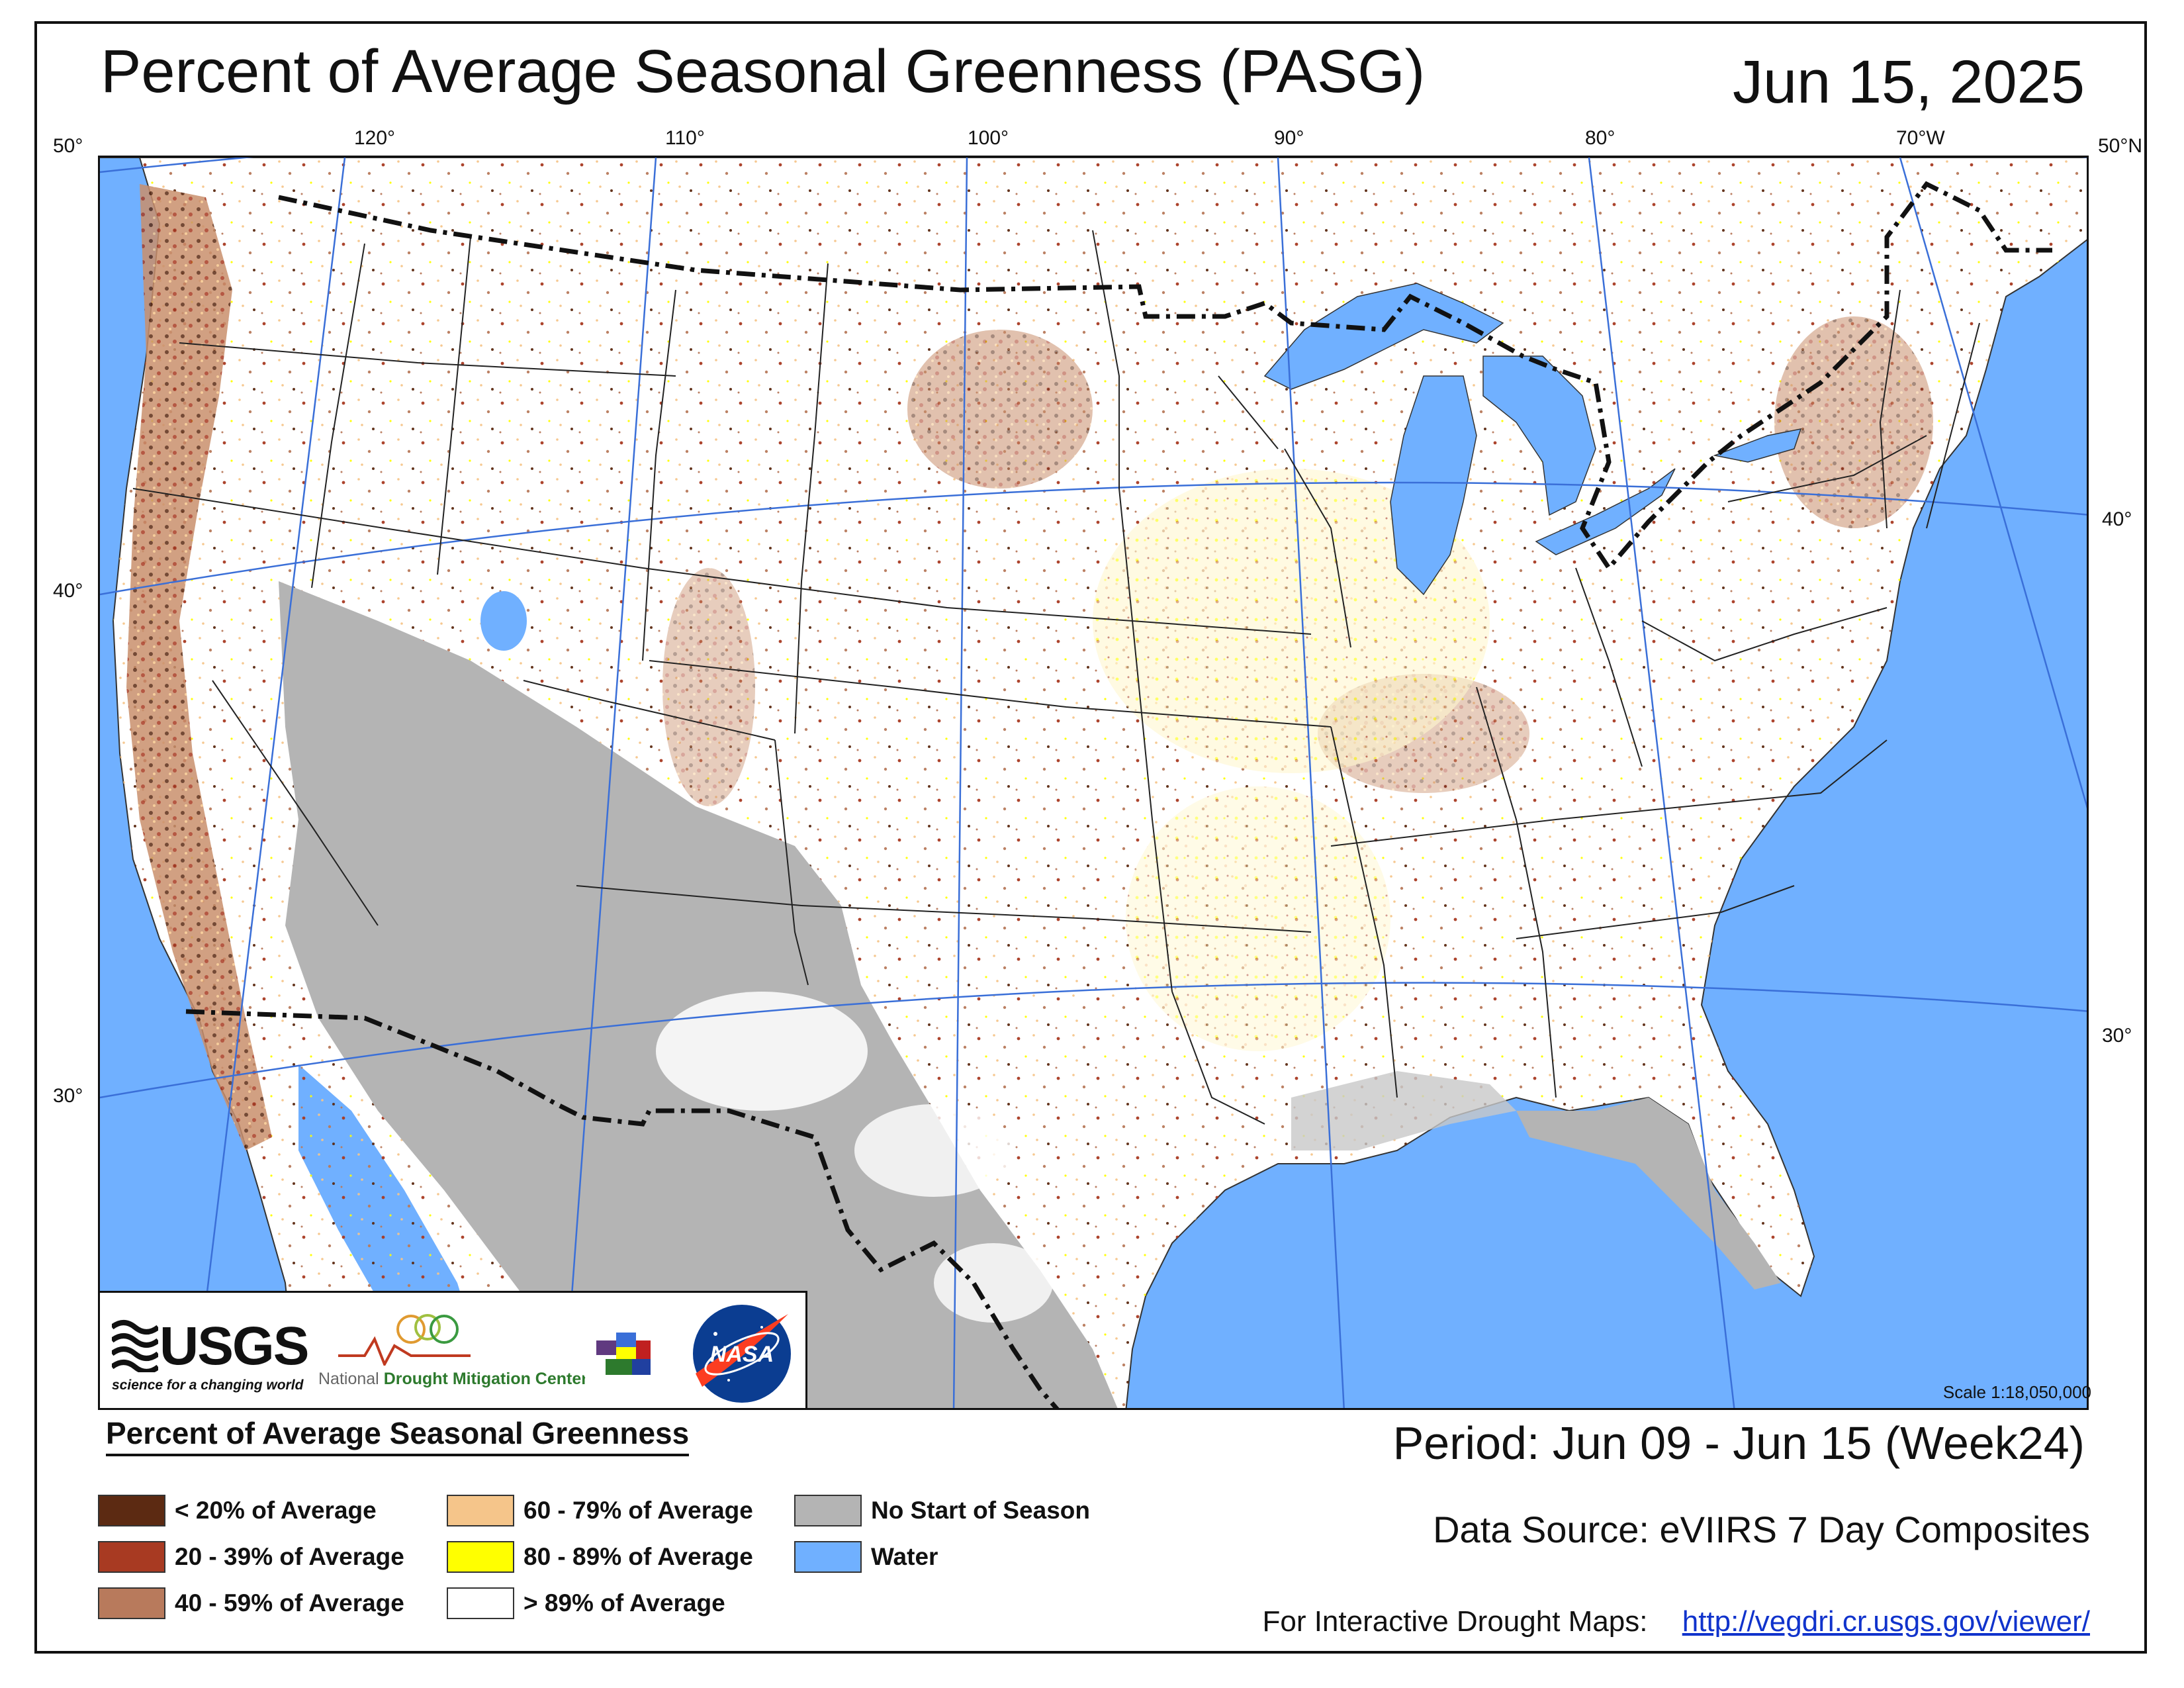 This screenshot has height=1688, width=2184. What do you see at coordinates (2117, 519) in the screenshot?
I see `lat-label-right-40: 40°` at bounding box center [2117, 519].